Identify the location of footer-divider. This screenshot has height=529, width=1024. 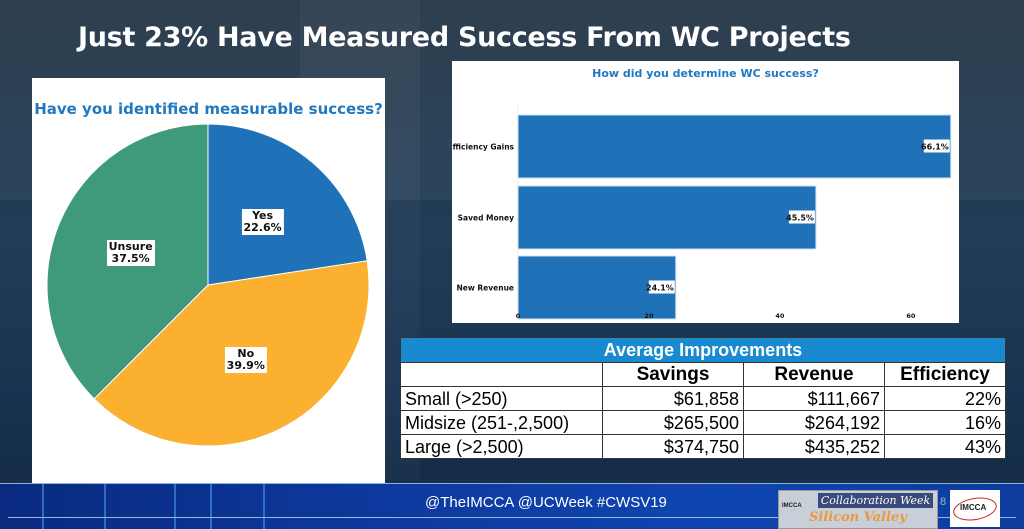
(512, 517).